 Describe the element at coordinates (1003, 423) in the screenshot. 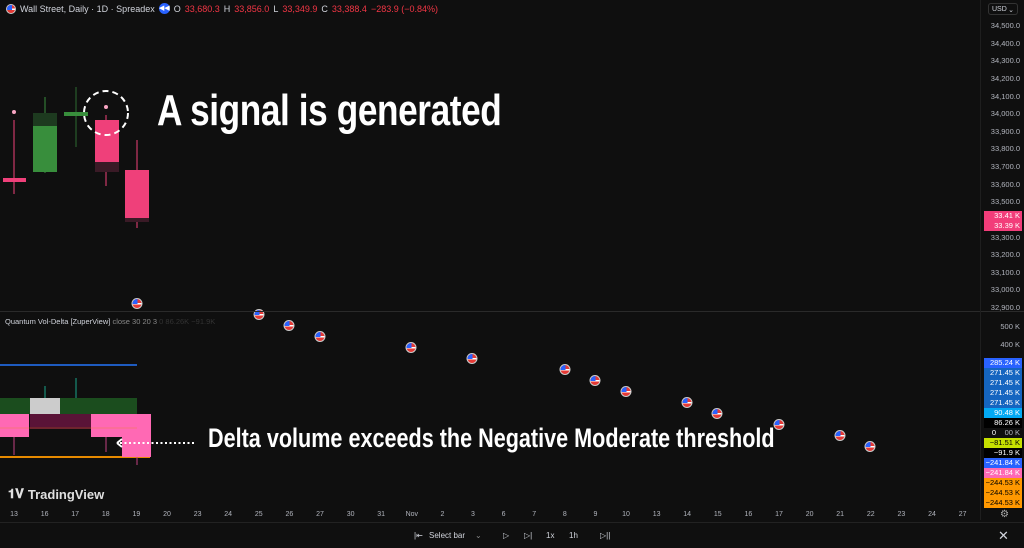

I see `indicator-value-label: 86.26 K` at that location.